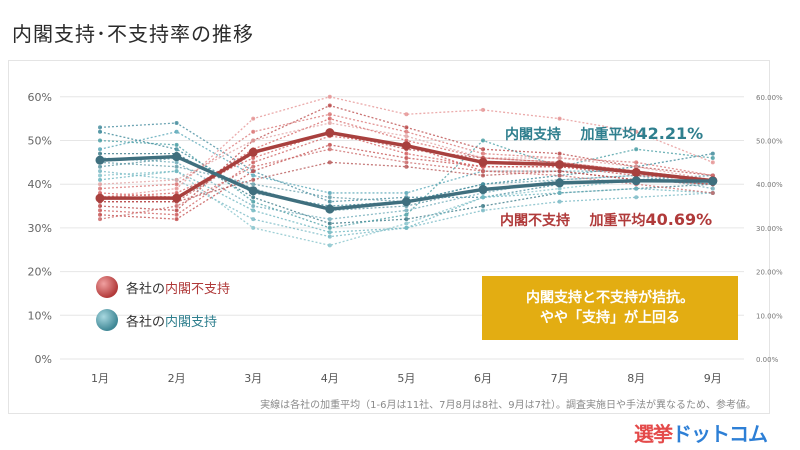 The image size is (800, 450). What do you see at coordinates (146, 289) in the screenshot?
I see `legend-disapproval-prefix: 各社の` at bounding box center [146, 289].